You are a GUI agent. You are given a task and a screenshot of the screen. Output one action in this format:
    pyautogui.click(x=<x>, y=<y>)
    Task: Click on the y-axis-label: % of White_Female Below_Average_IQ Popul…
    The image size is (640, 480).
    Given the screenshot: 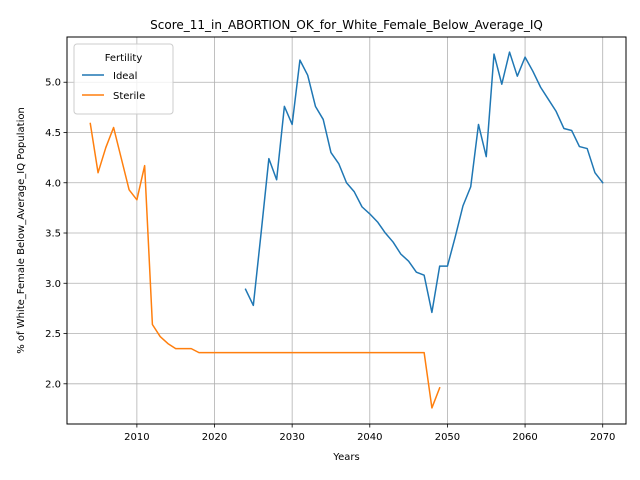 What is the action you would take?
    pyautogui.click(x=21, y=230)
    